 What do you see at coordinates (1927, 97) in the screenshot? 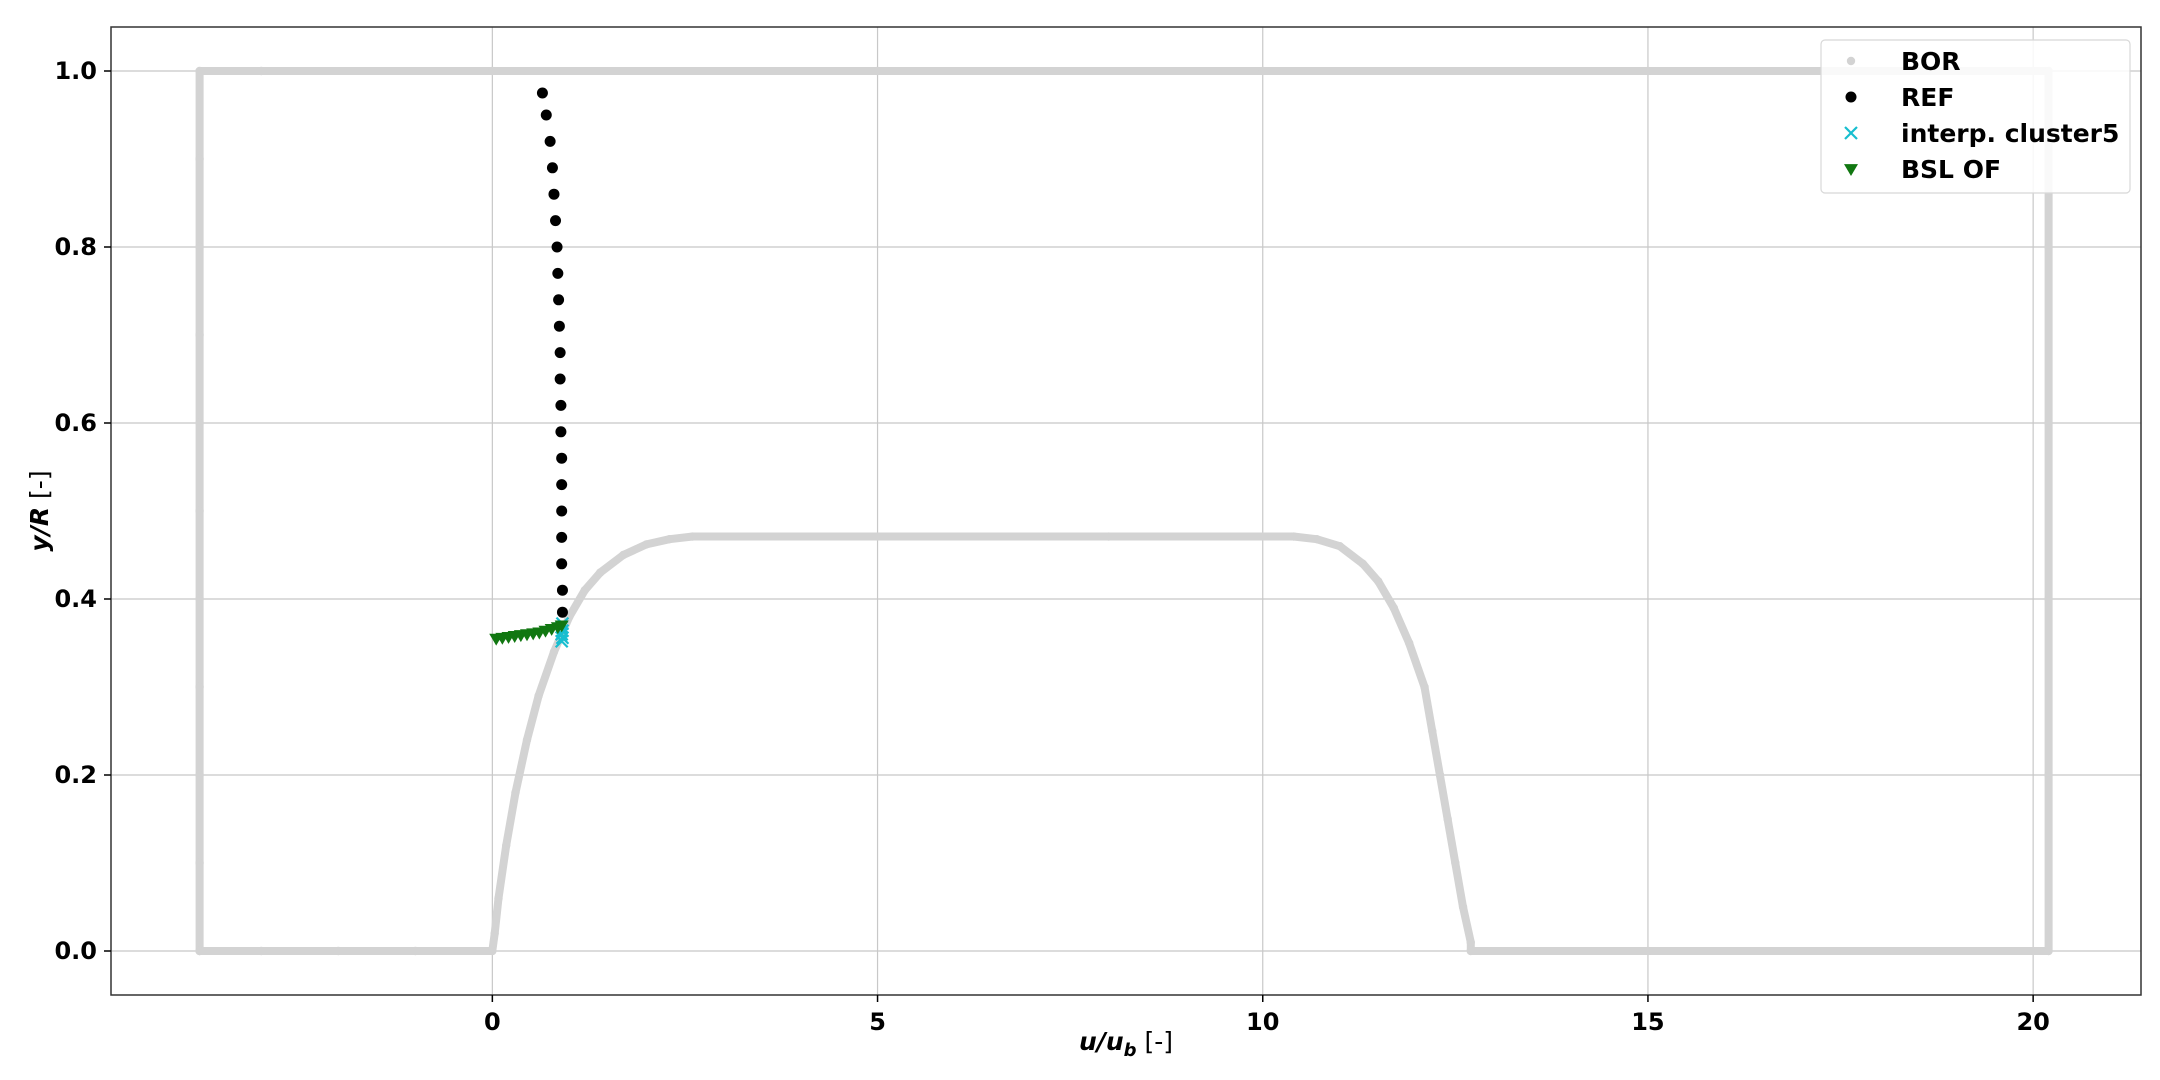
I see `legend-label-ref: REF` at bounding box center [1927, 97].